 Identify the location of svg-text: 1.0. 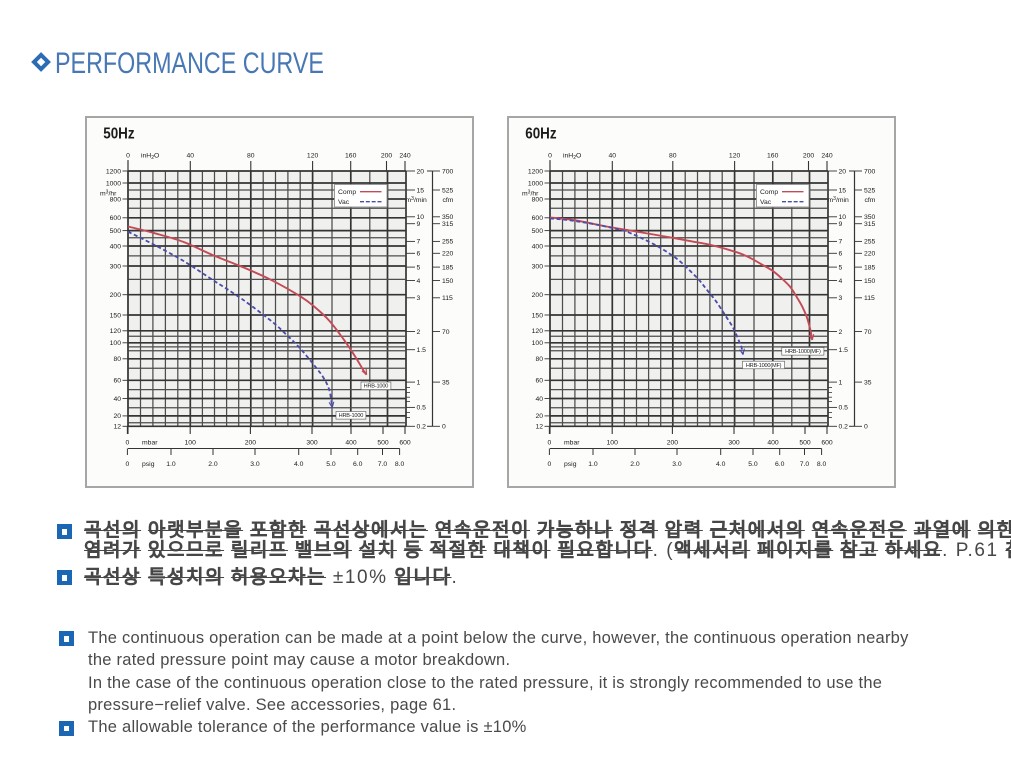
(593, 464).